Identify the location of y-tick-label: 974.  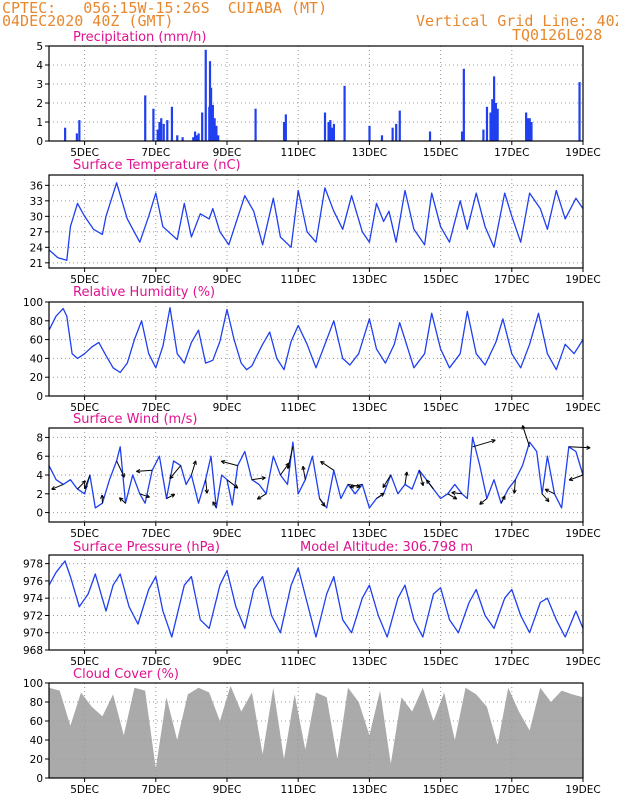
(33, 599).